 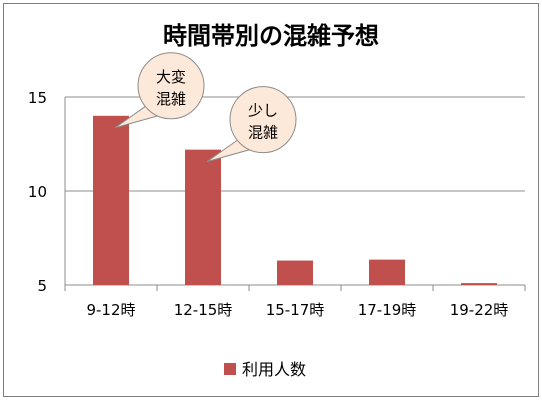 I want to click on callout-text: 少し混雑, so click(x=263, y=122).